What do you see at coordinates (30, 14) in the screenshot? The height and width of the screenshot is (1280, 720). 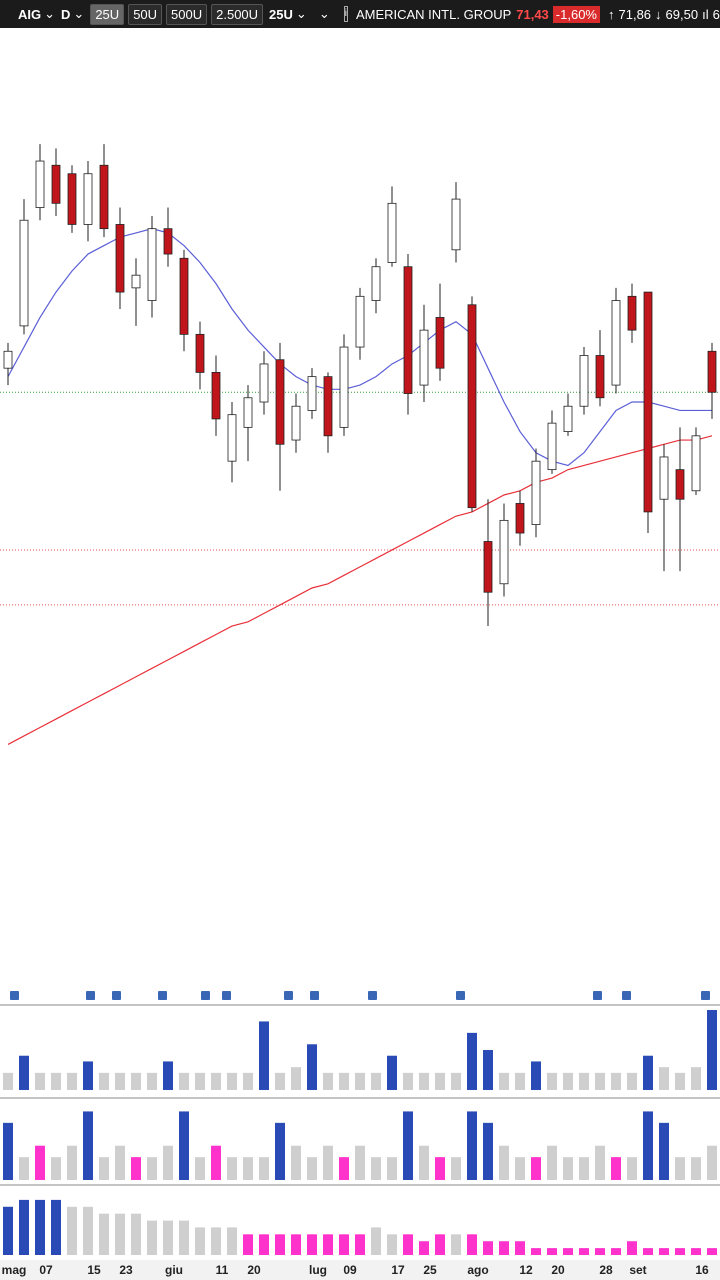 I see `symbol: AIG` at bounding box center [30, 14].